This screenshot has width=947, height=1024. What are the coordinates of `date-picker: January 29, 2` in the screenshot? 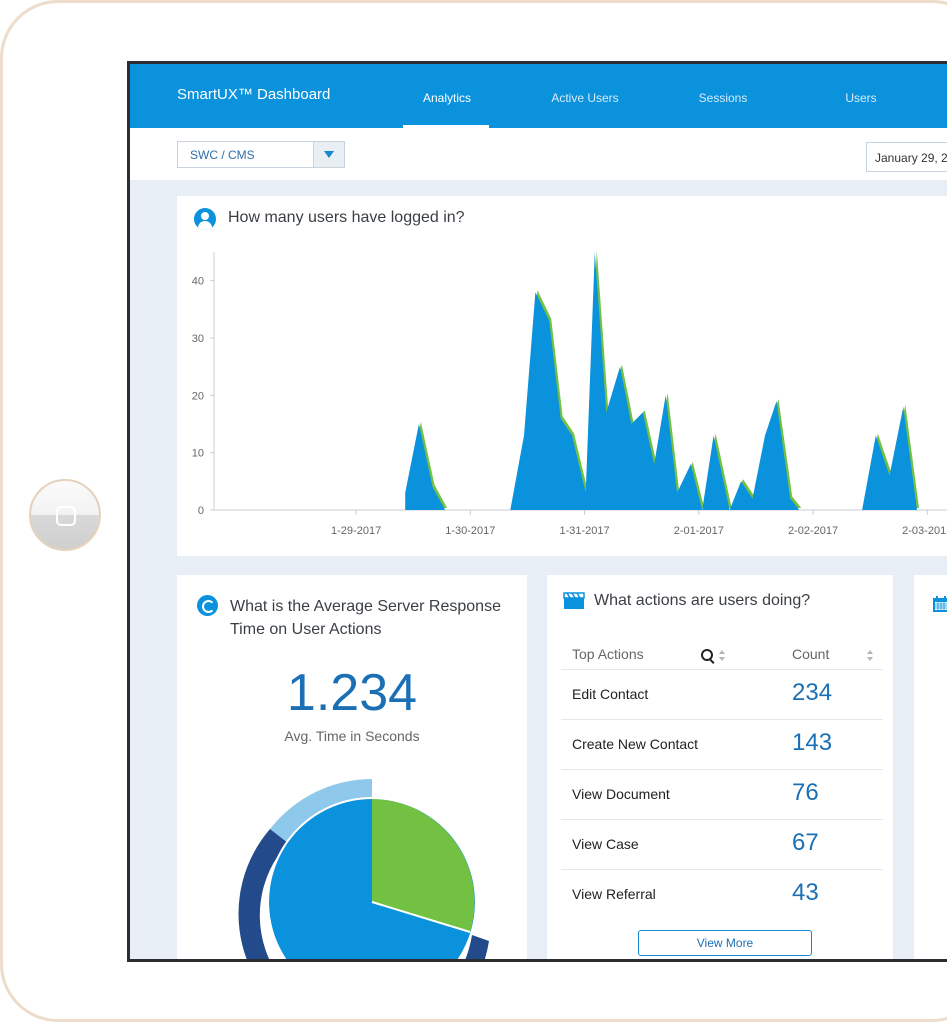 It's located at (906, 157).